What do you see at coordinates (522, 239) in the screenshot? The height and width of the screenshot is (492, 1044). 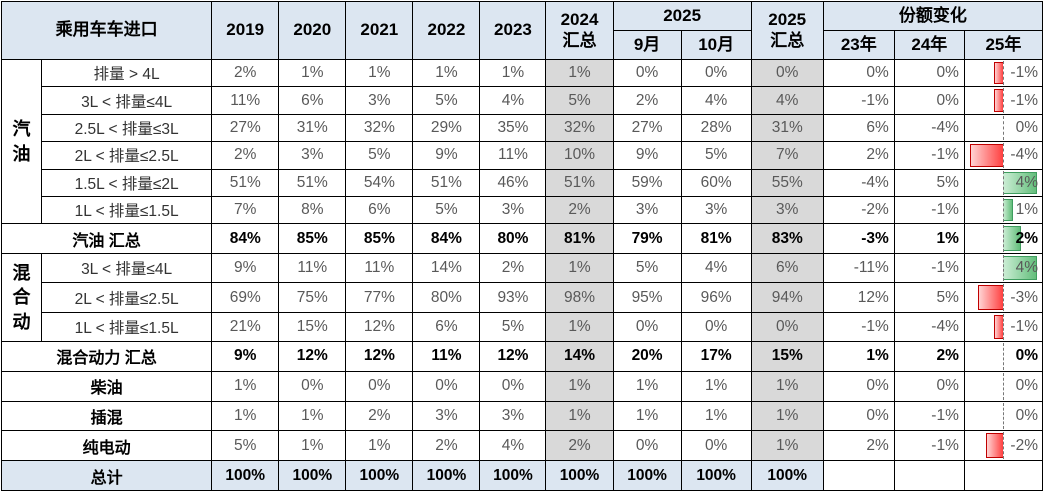 I see `table-row: 汽油 汇总 84% 85% 85% 84% 80% 81% 79% 81% 83% -3% 1% 2%` at bounding box center [522, 239].